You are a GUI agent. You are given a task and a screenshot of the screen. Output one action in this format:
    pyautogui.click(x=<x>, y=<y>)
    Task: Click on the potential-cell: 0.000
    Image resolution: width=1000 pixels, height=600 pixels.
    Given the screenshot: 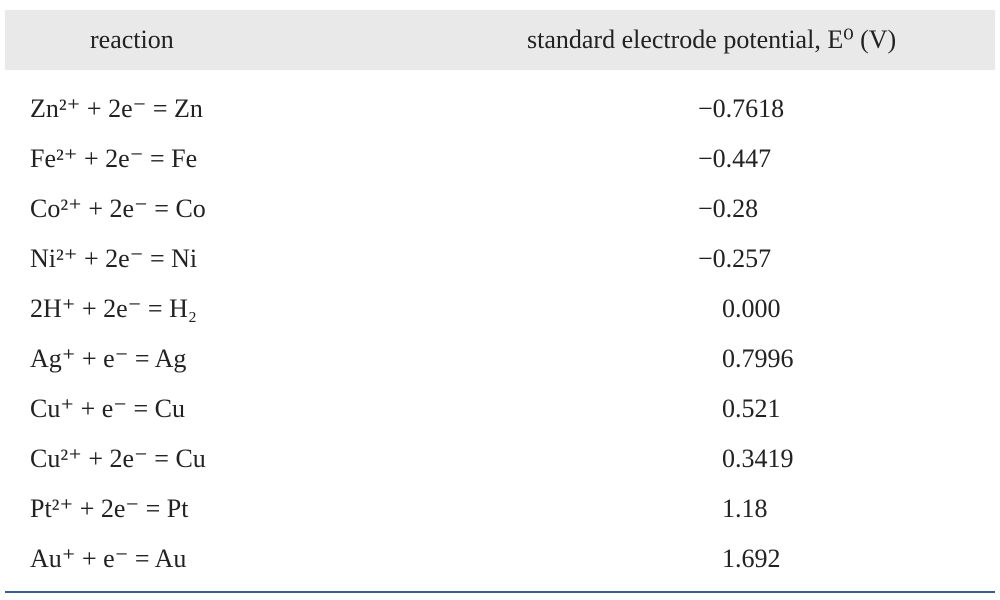 What is the action you would take?
    pyautogui.click(x=751, y=308)
    